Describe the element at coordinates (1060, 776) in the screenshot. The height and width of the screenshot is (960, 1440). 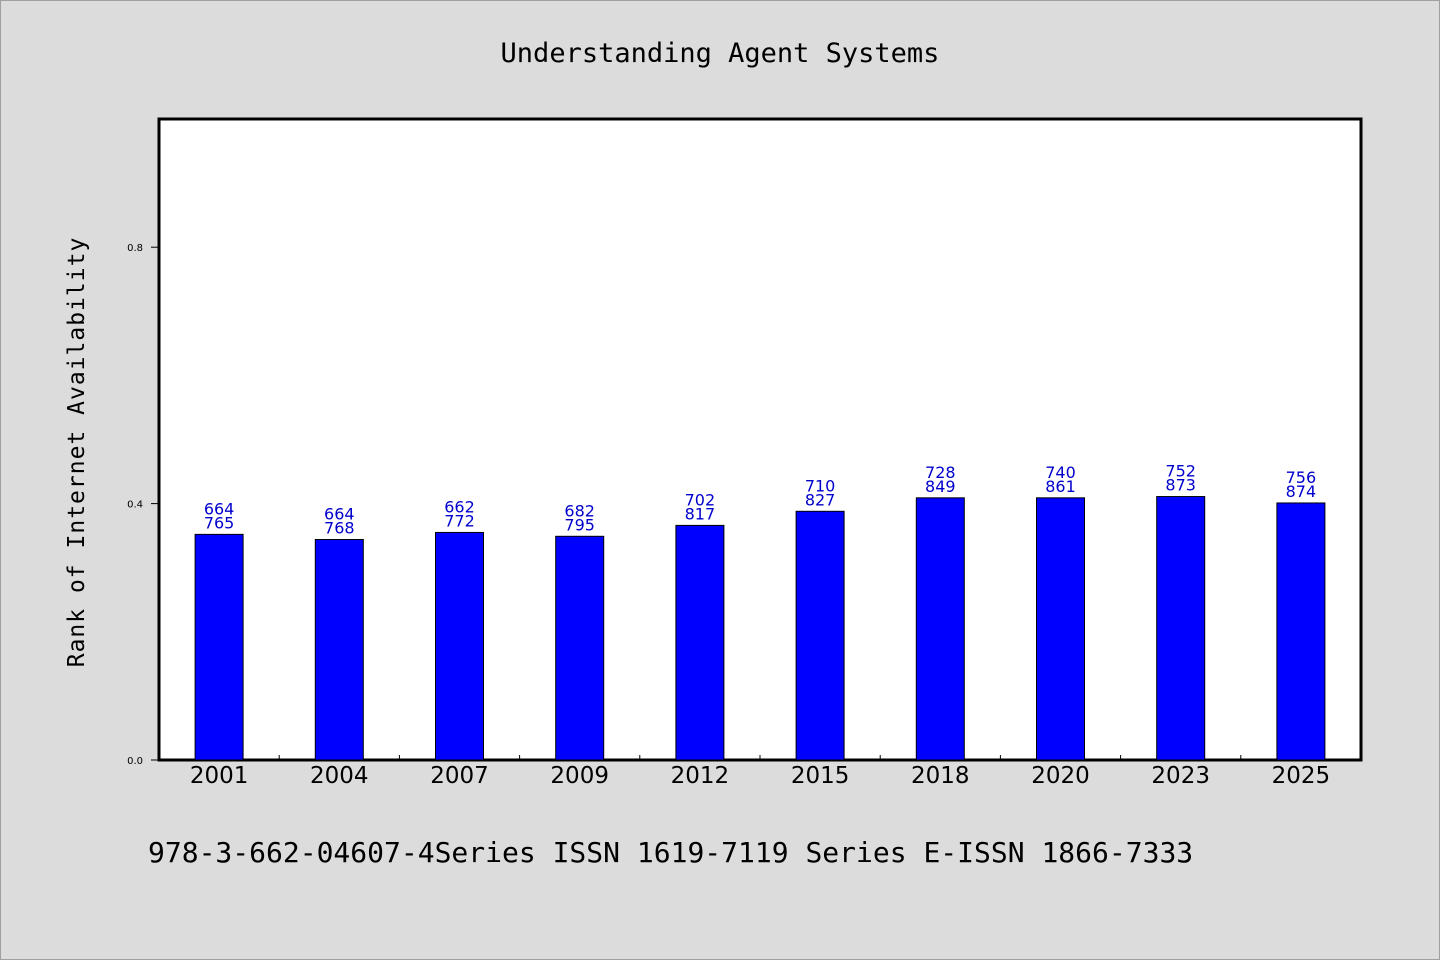
I see `x-tick-label-2020: 2020` at that location.